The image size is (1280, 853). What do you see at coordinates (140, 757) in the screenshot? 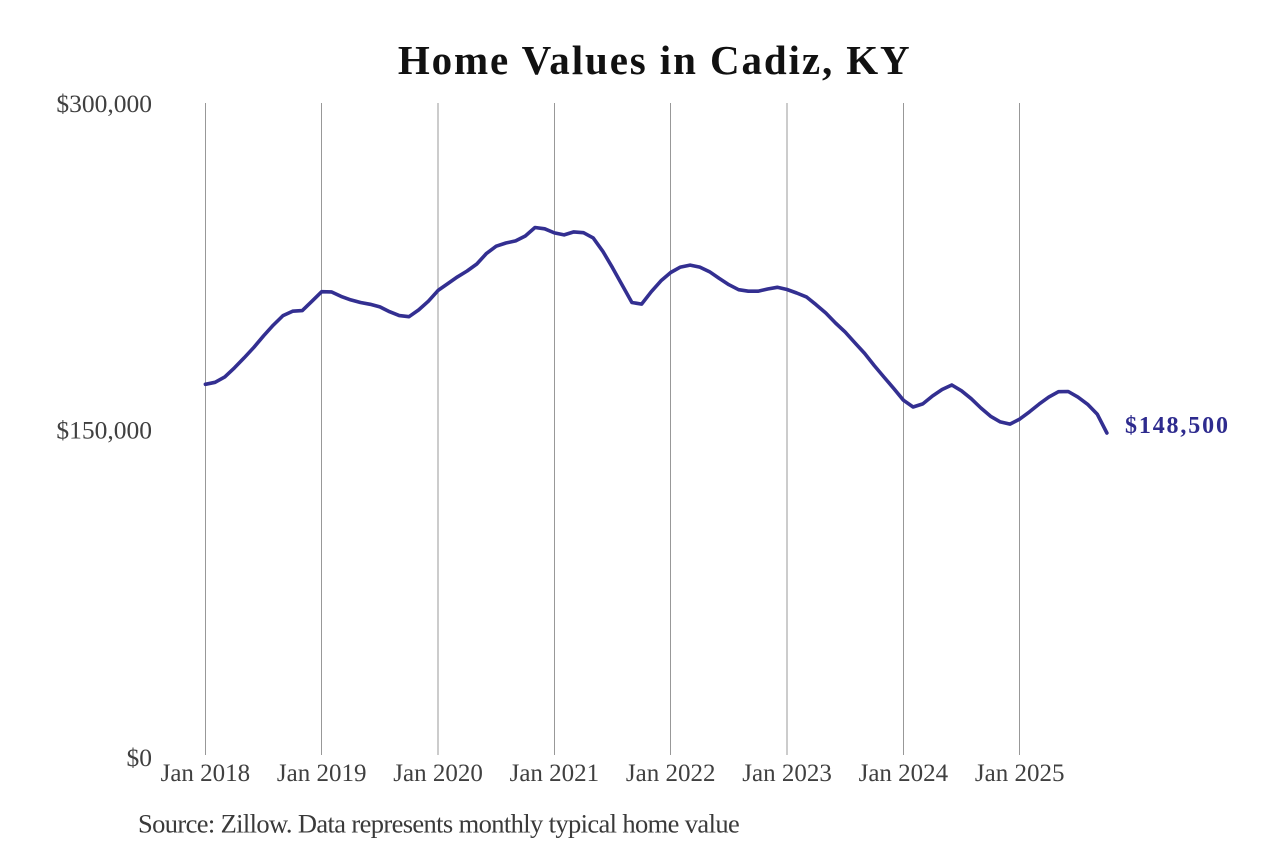
I see `svg-text: $0` at bounding box center [140, 757].